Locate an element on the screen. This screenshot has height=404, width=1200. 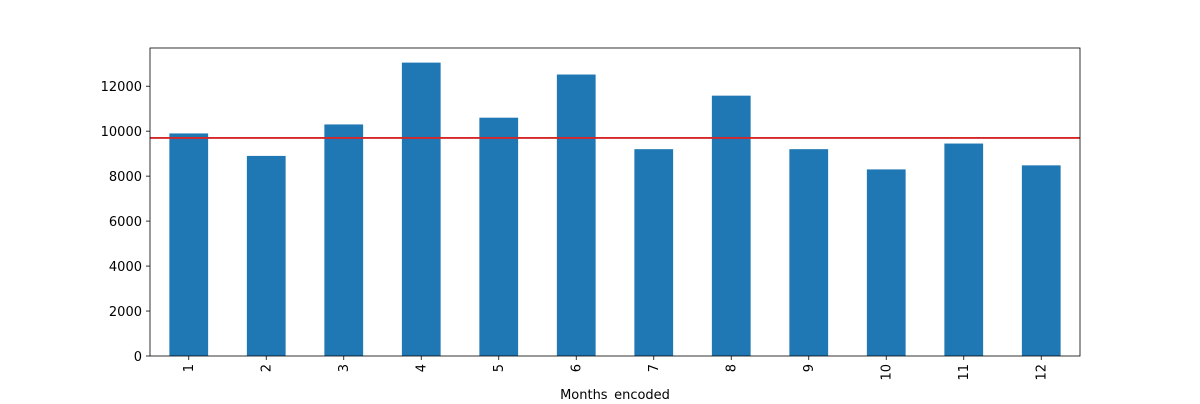
y-tick-label-10000: 10000 is located at coordinates (121, 132).